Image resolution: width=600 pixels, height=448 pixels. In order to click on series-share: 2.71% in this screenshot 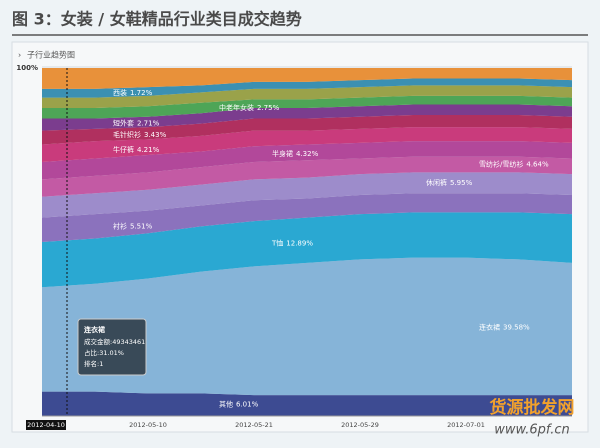, I will do `click(148, 124)`.